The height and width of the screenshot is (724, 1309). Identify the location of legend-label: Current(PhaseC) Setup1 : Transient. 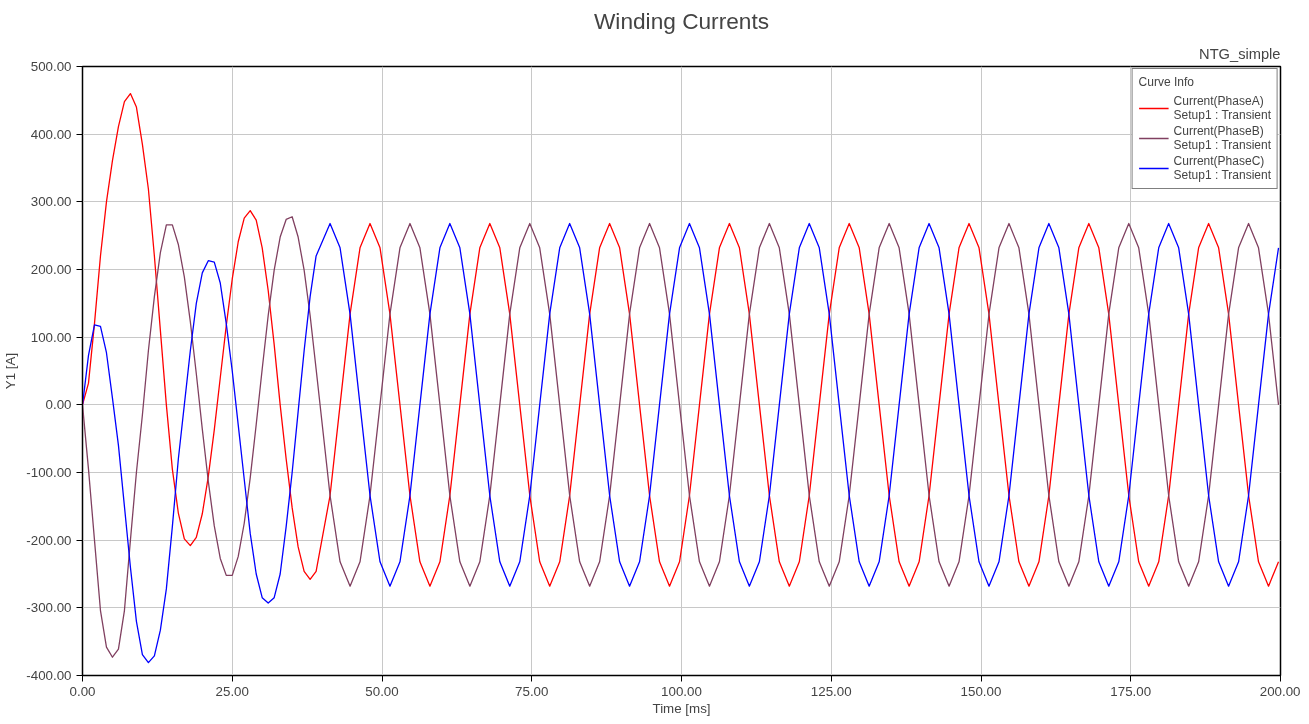
(1222, 168).